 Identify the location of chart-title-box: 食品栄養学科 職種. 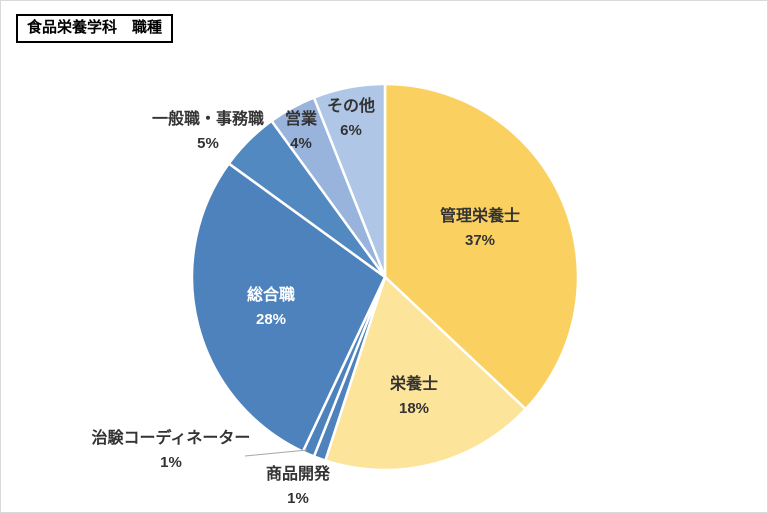
(95, 28).